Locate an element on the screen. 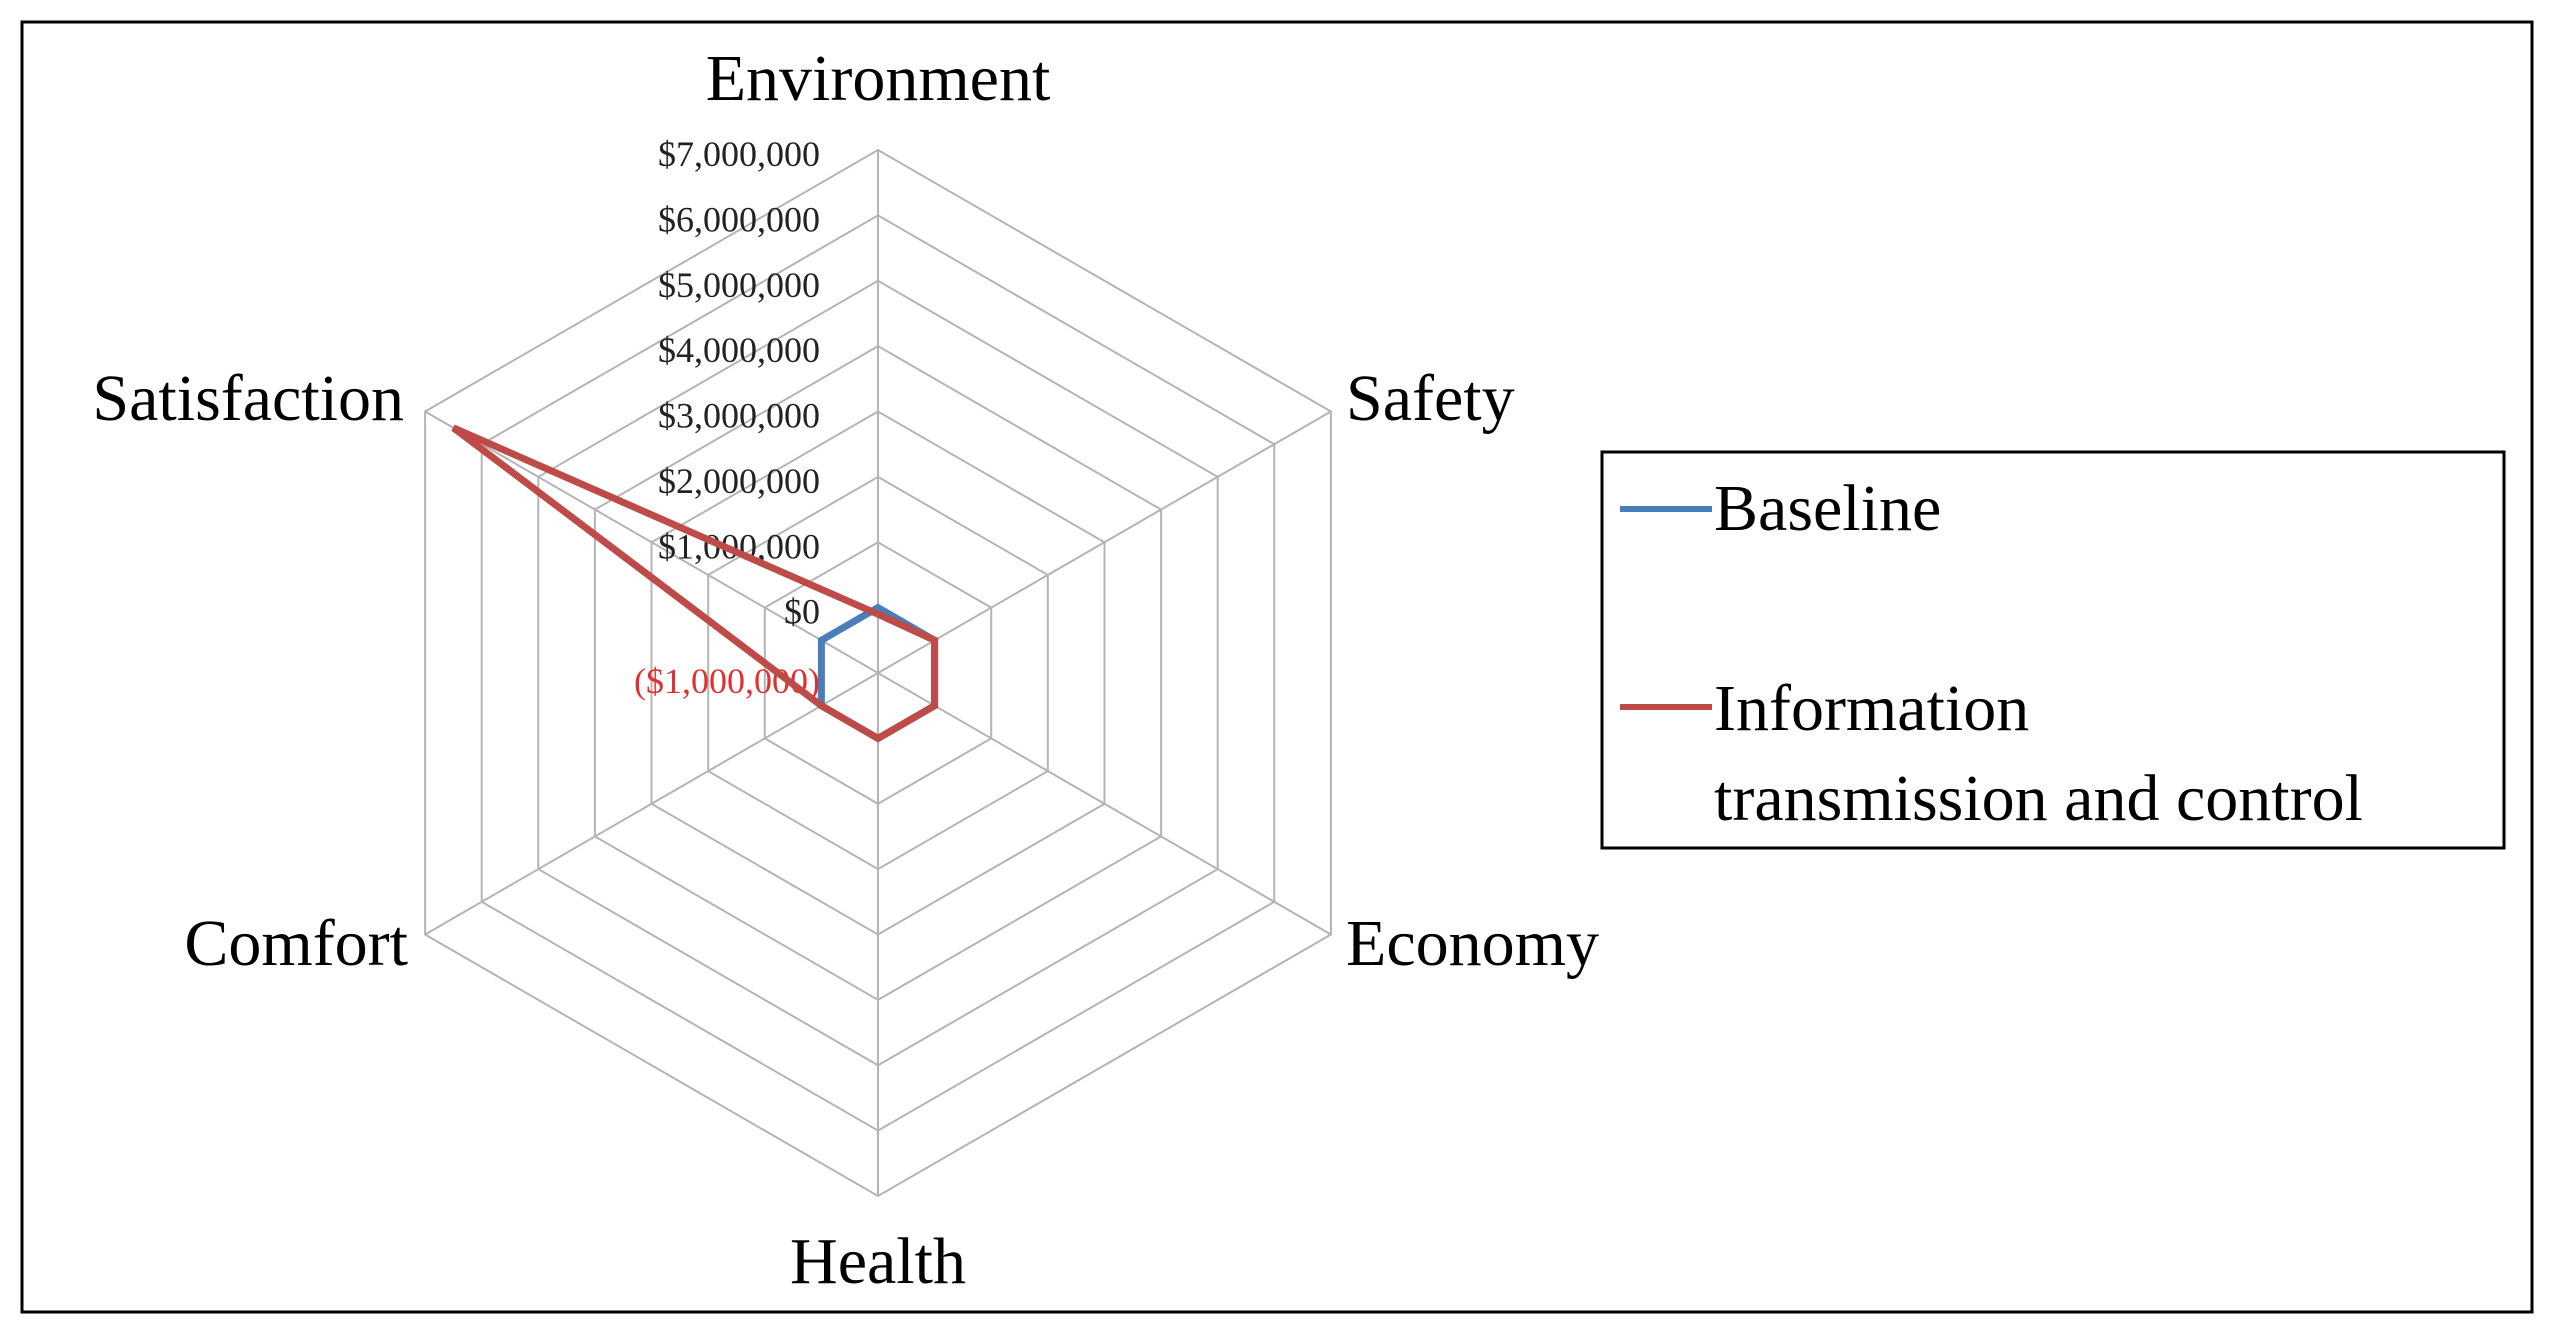 The image size is (2550, 1333). legend-label-baseline: Baseline is located at coordinates (1827, 508).